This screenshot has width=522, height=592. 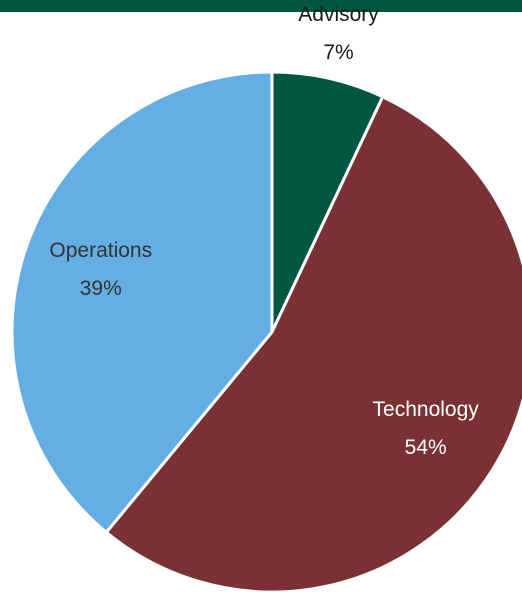 I want to click on slice-label: Operations, so click(x=100, y=250).